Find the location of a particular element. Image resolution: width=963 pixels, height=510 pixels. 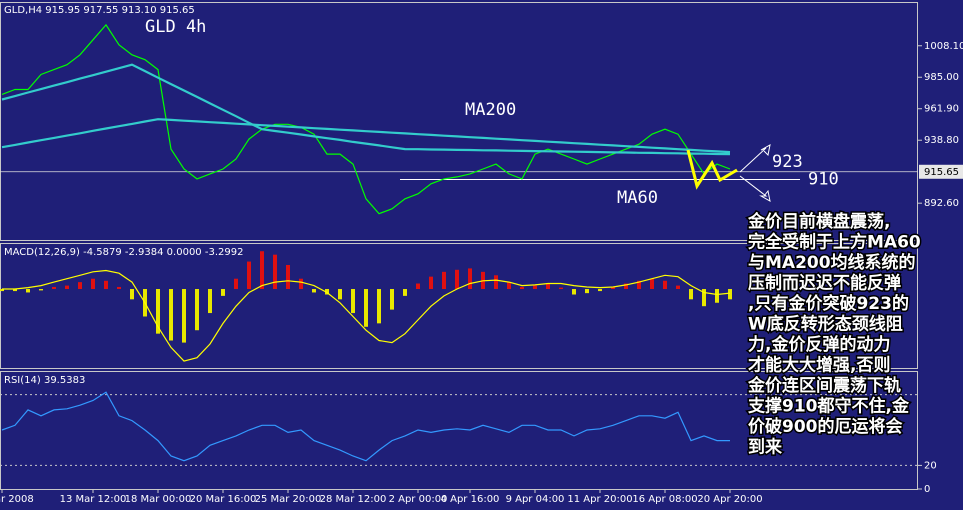

annotation-line: 才能大大增强,否则 is located at coordinates (819, 365).